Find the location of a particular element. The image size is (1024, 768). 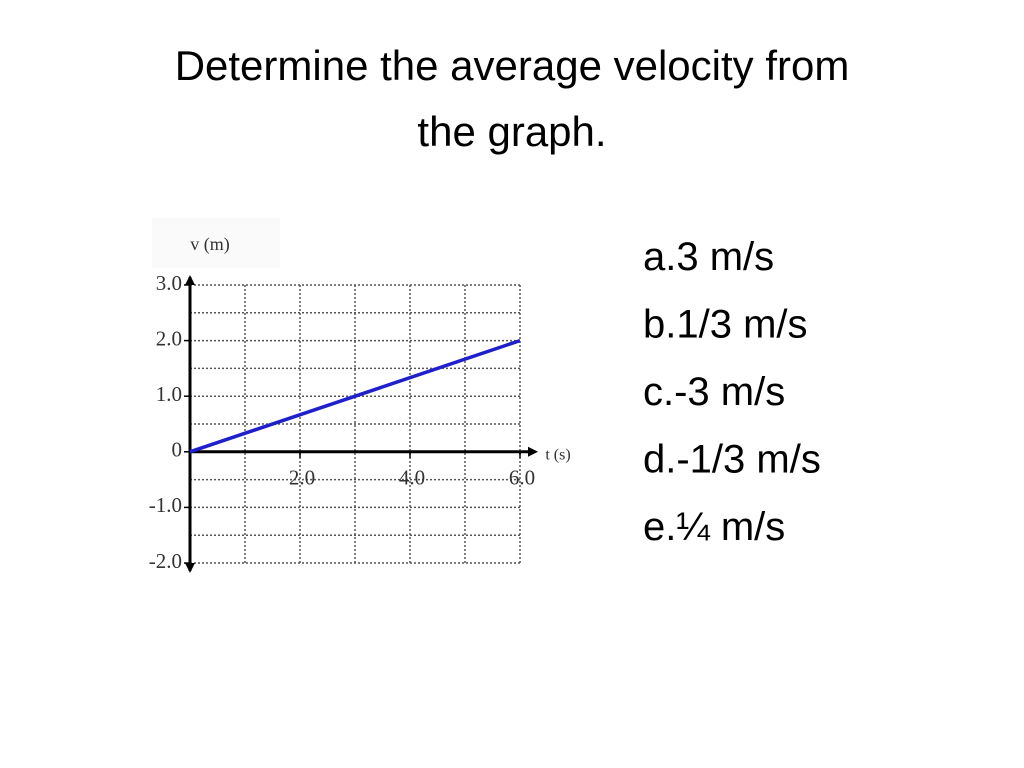

option: b.1/3 m/s is located at coordinates (725, 325).